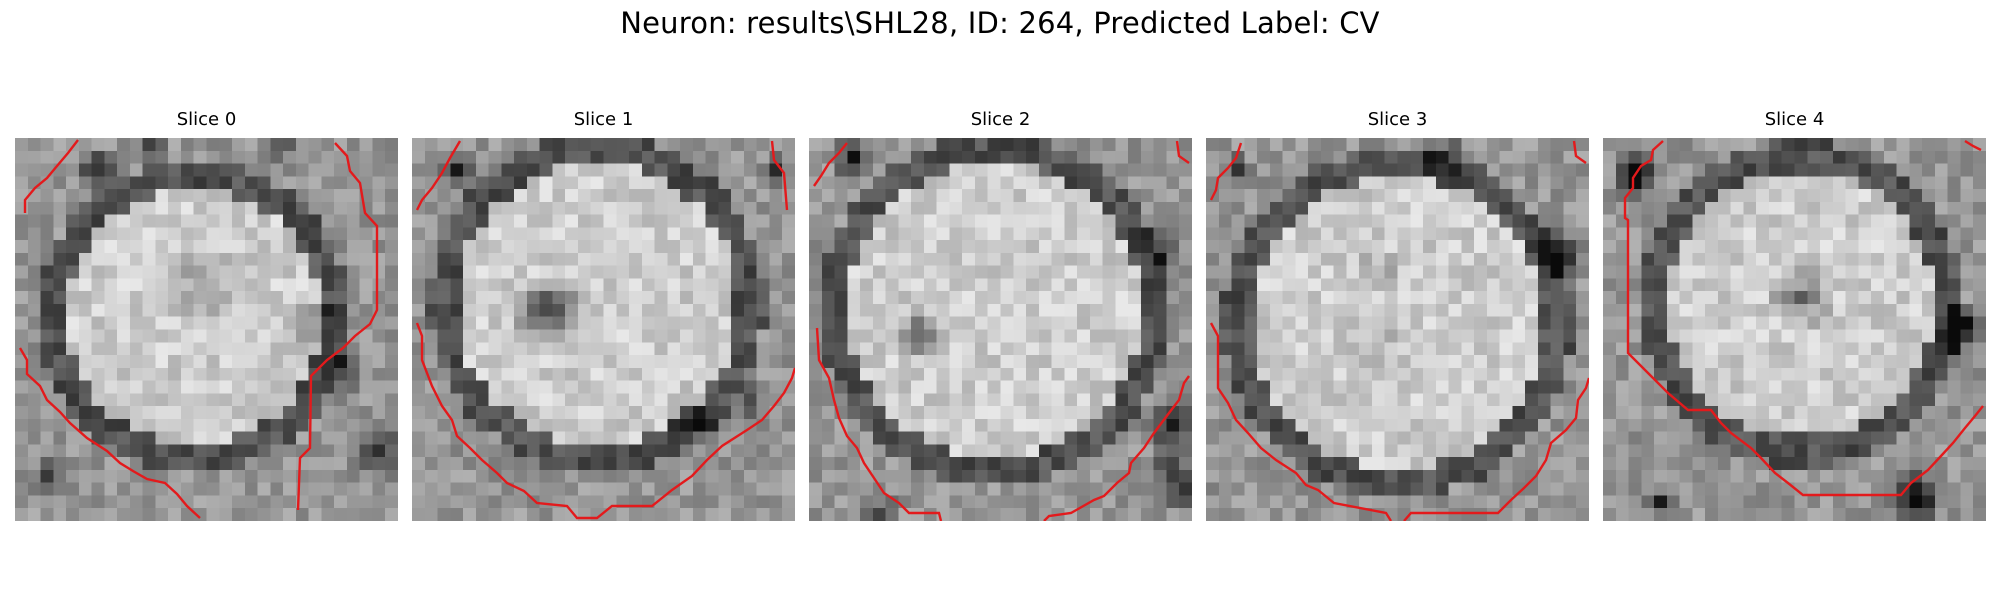  Describe the element at coordinates (1794, 119) in the screenshot. I see `slice-title-4: Slice 4` at that location.